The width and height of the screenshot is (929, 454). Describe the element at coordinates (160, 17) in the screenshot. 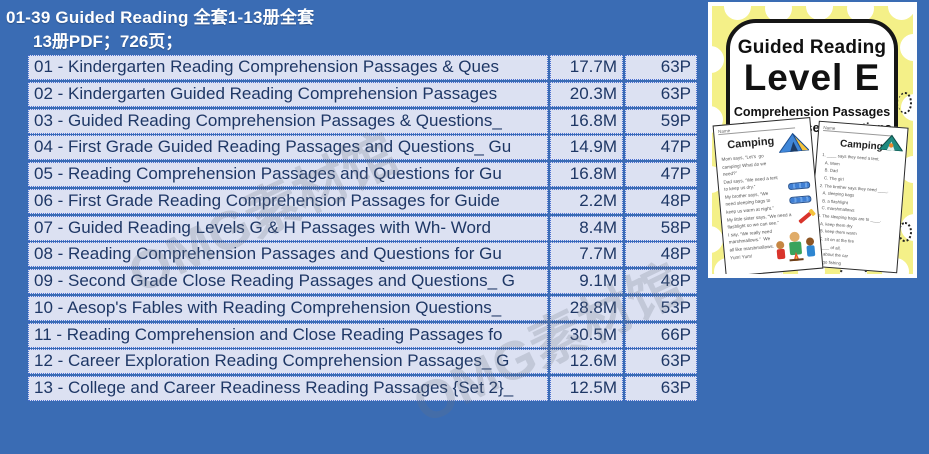

I see `page-title: 01-39 Guided Reading 全套1-13册全套` at that location.